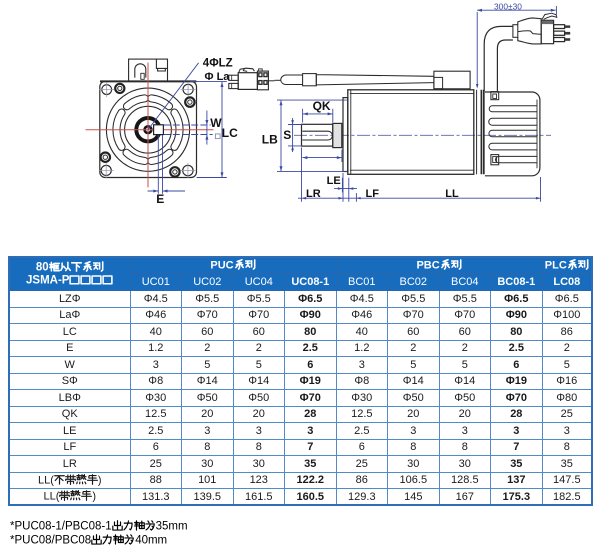 Image resolution: width=600 pixels, height=551 pixels. Describe the element at coordinates (508, 6) in the screenshot. I see `svg-text: 300±30` at that location.